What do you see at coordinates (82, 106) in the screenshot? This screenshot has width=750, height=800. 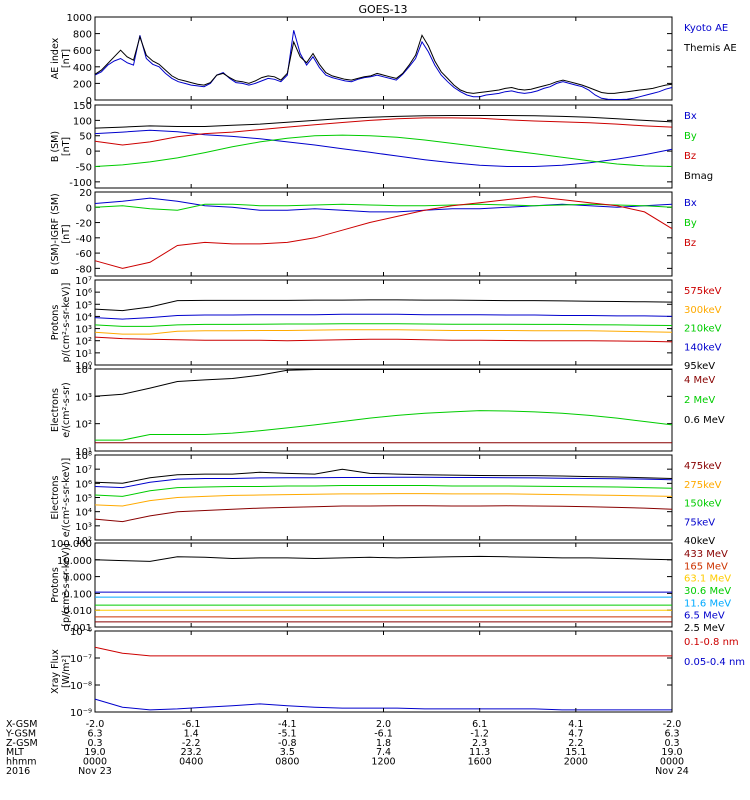 I see `y-tick-label: 150` at bounding box center [82, 106].